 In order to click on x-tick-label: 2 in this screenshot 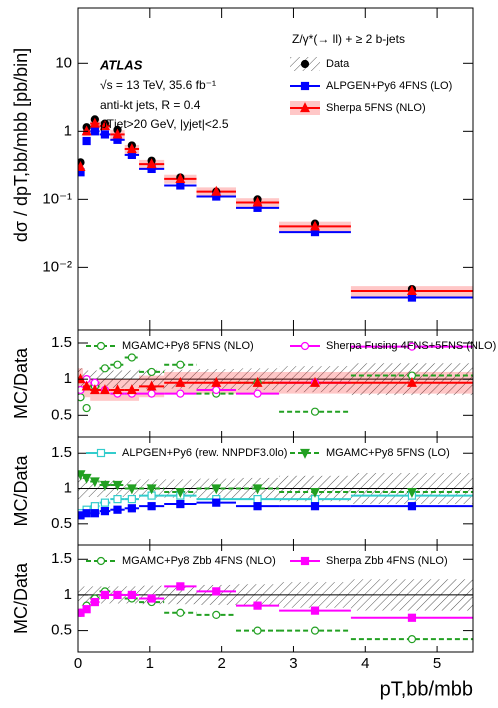, I will do `click(221, 663)`.